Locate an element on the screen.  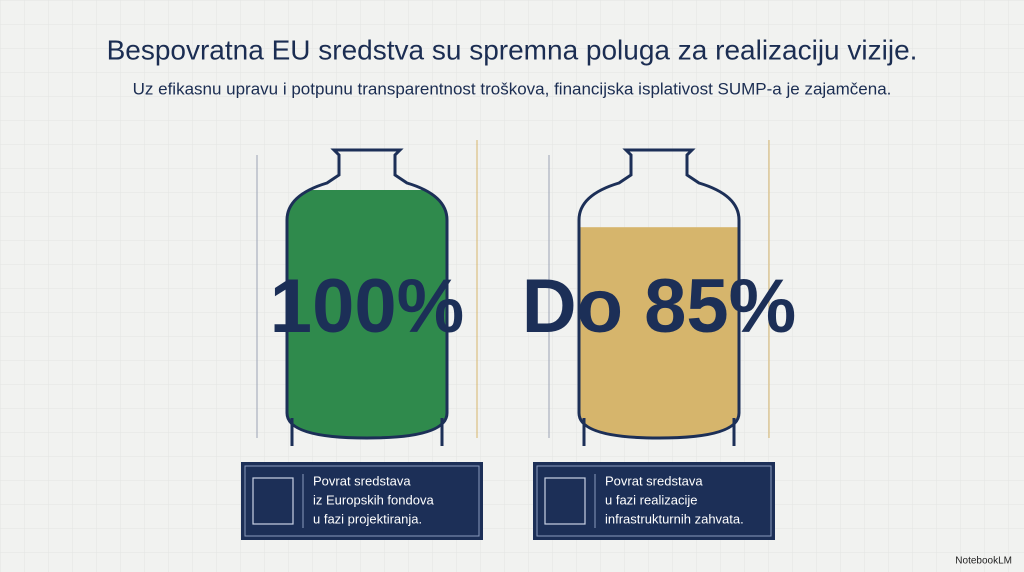
caption-line: u fazi realizacije is located at coordinates (651, 499).